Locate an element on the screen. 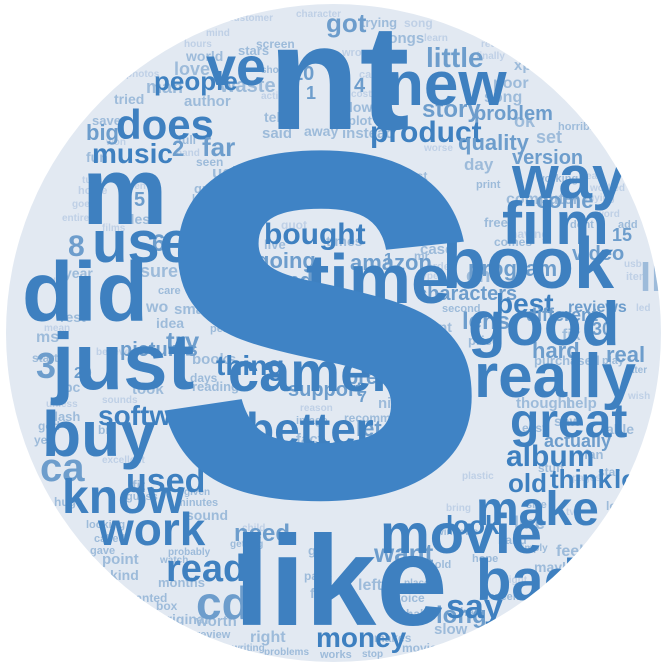  cloud-word: day is located at coordinates (479, 164).